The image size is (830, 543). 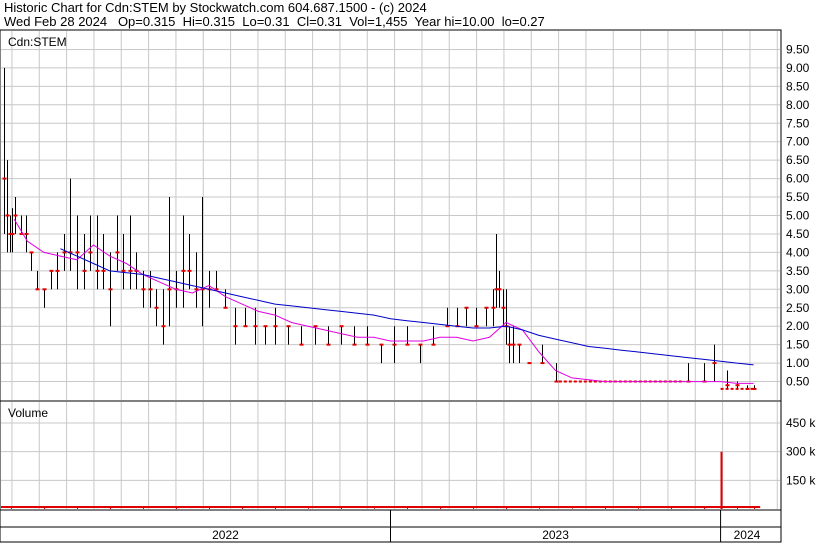 I want to click on price-tick-label: 1.00, so click(x=798, y=363).